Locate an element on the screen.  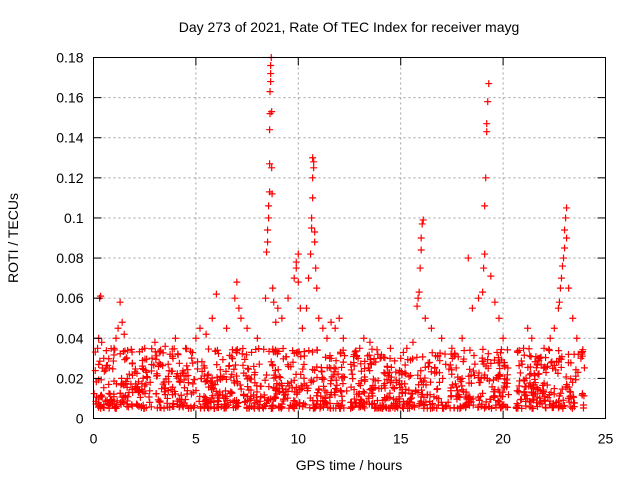
y-tick-label: 0.08 is located at coordinates (69, 258).